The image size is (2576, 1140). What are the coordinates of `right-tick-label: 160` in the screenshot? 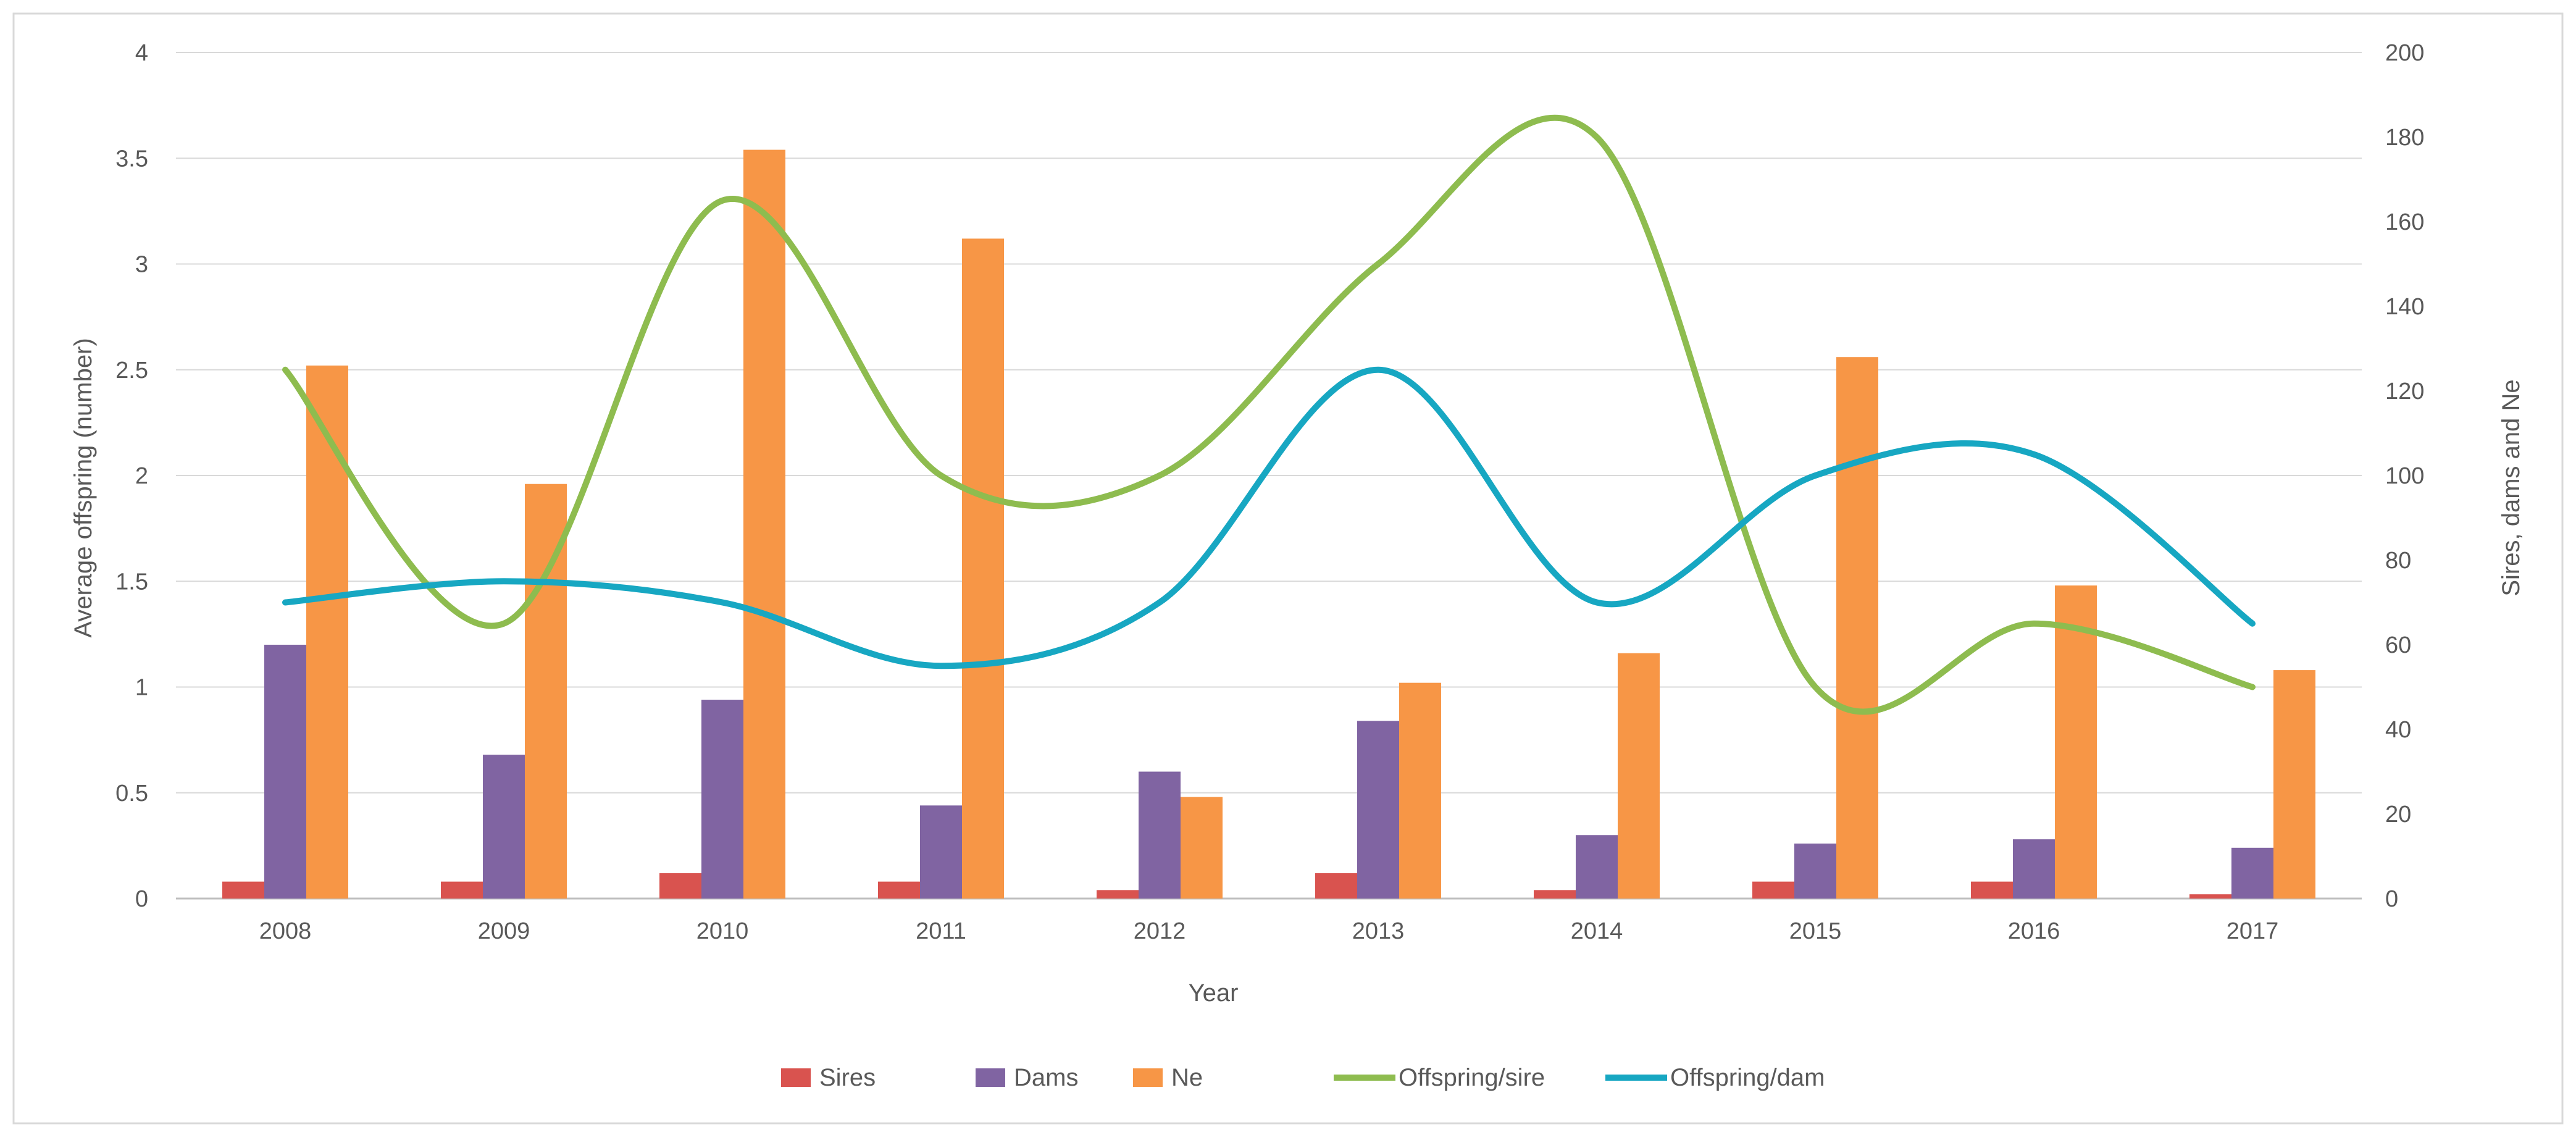 It's located at (2404, 222).